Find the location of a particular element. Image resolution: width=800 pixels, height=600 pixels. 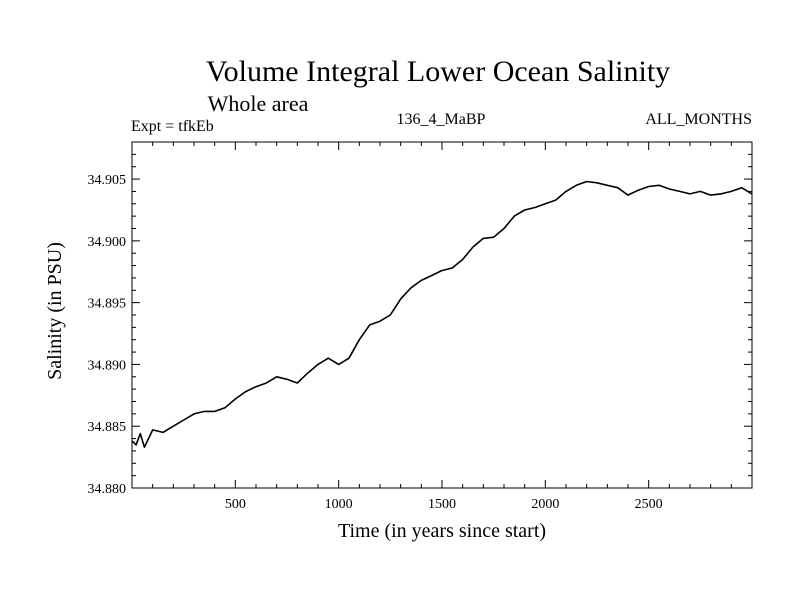

y-axis-label: Salinity (in PSU) is located at coordinates (55, 311).